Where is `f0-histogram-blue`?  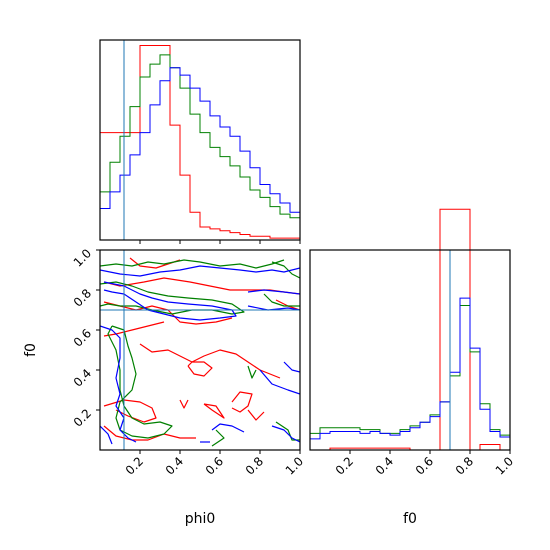
f0-histogram-blue is located at coordinates (410, 373).